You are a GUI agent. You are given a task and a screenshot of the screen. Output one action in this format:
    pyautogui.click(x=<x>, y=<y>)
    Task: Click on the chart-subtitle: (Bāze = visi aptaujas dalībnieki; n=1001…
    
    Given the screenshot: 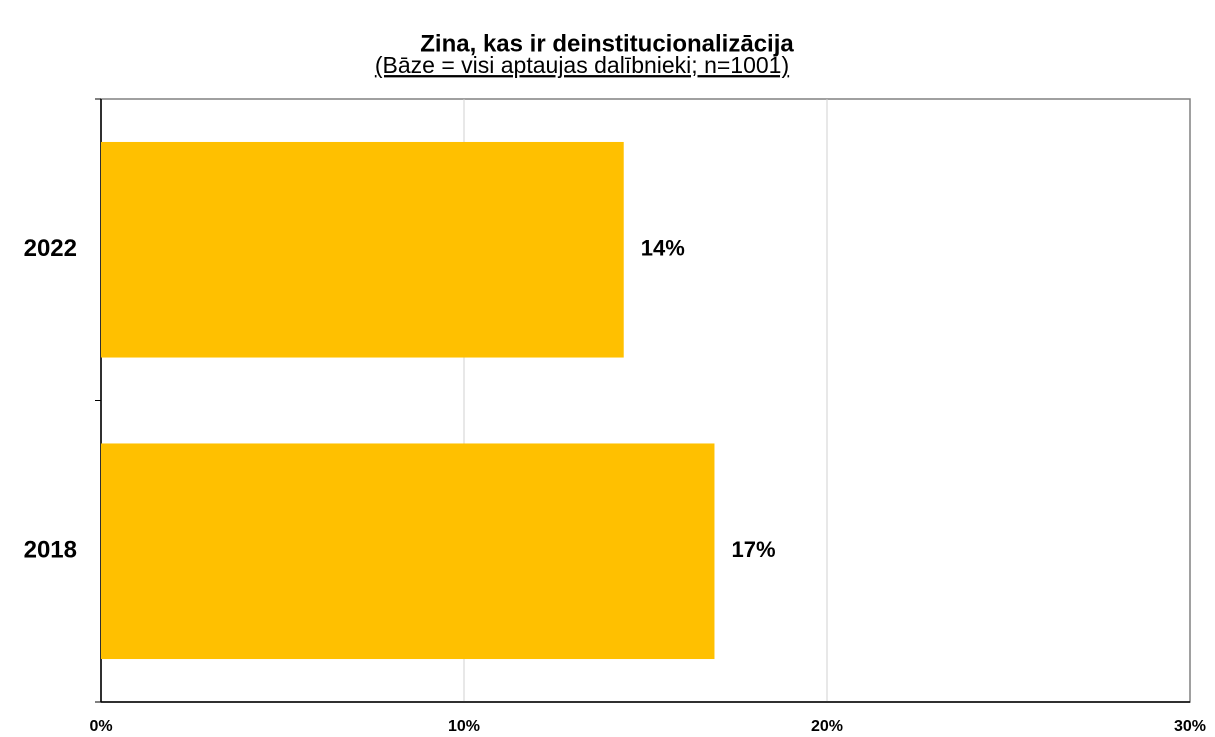 What is the action you would take?
    pyautogui.click(x=582, y=65)
    